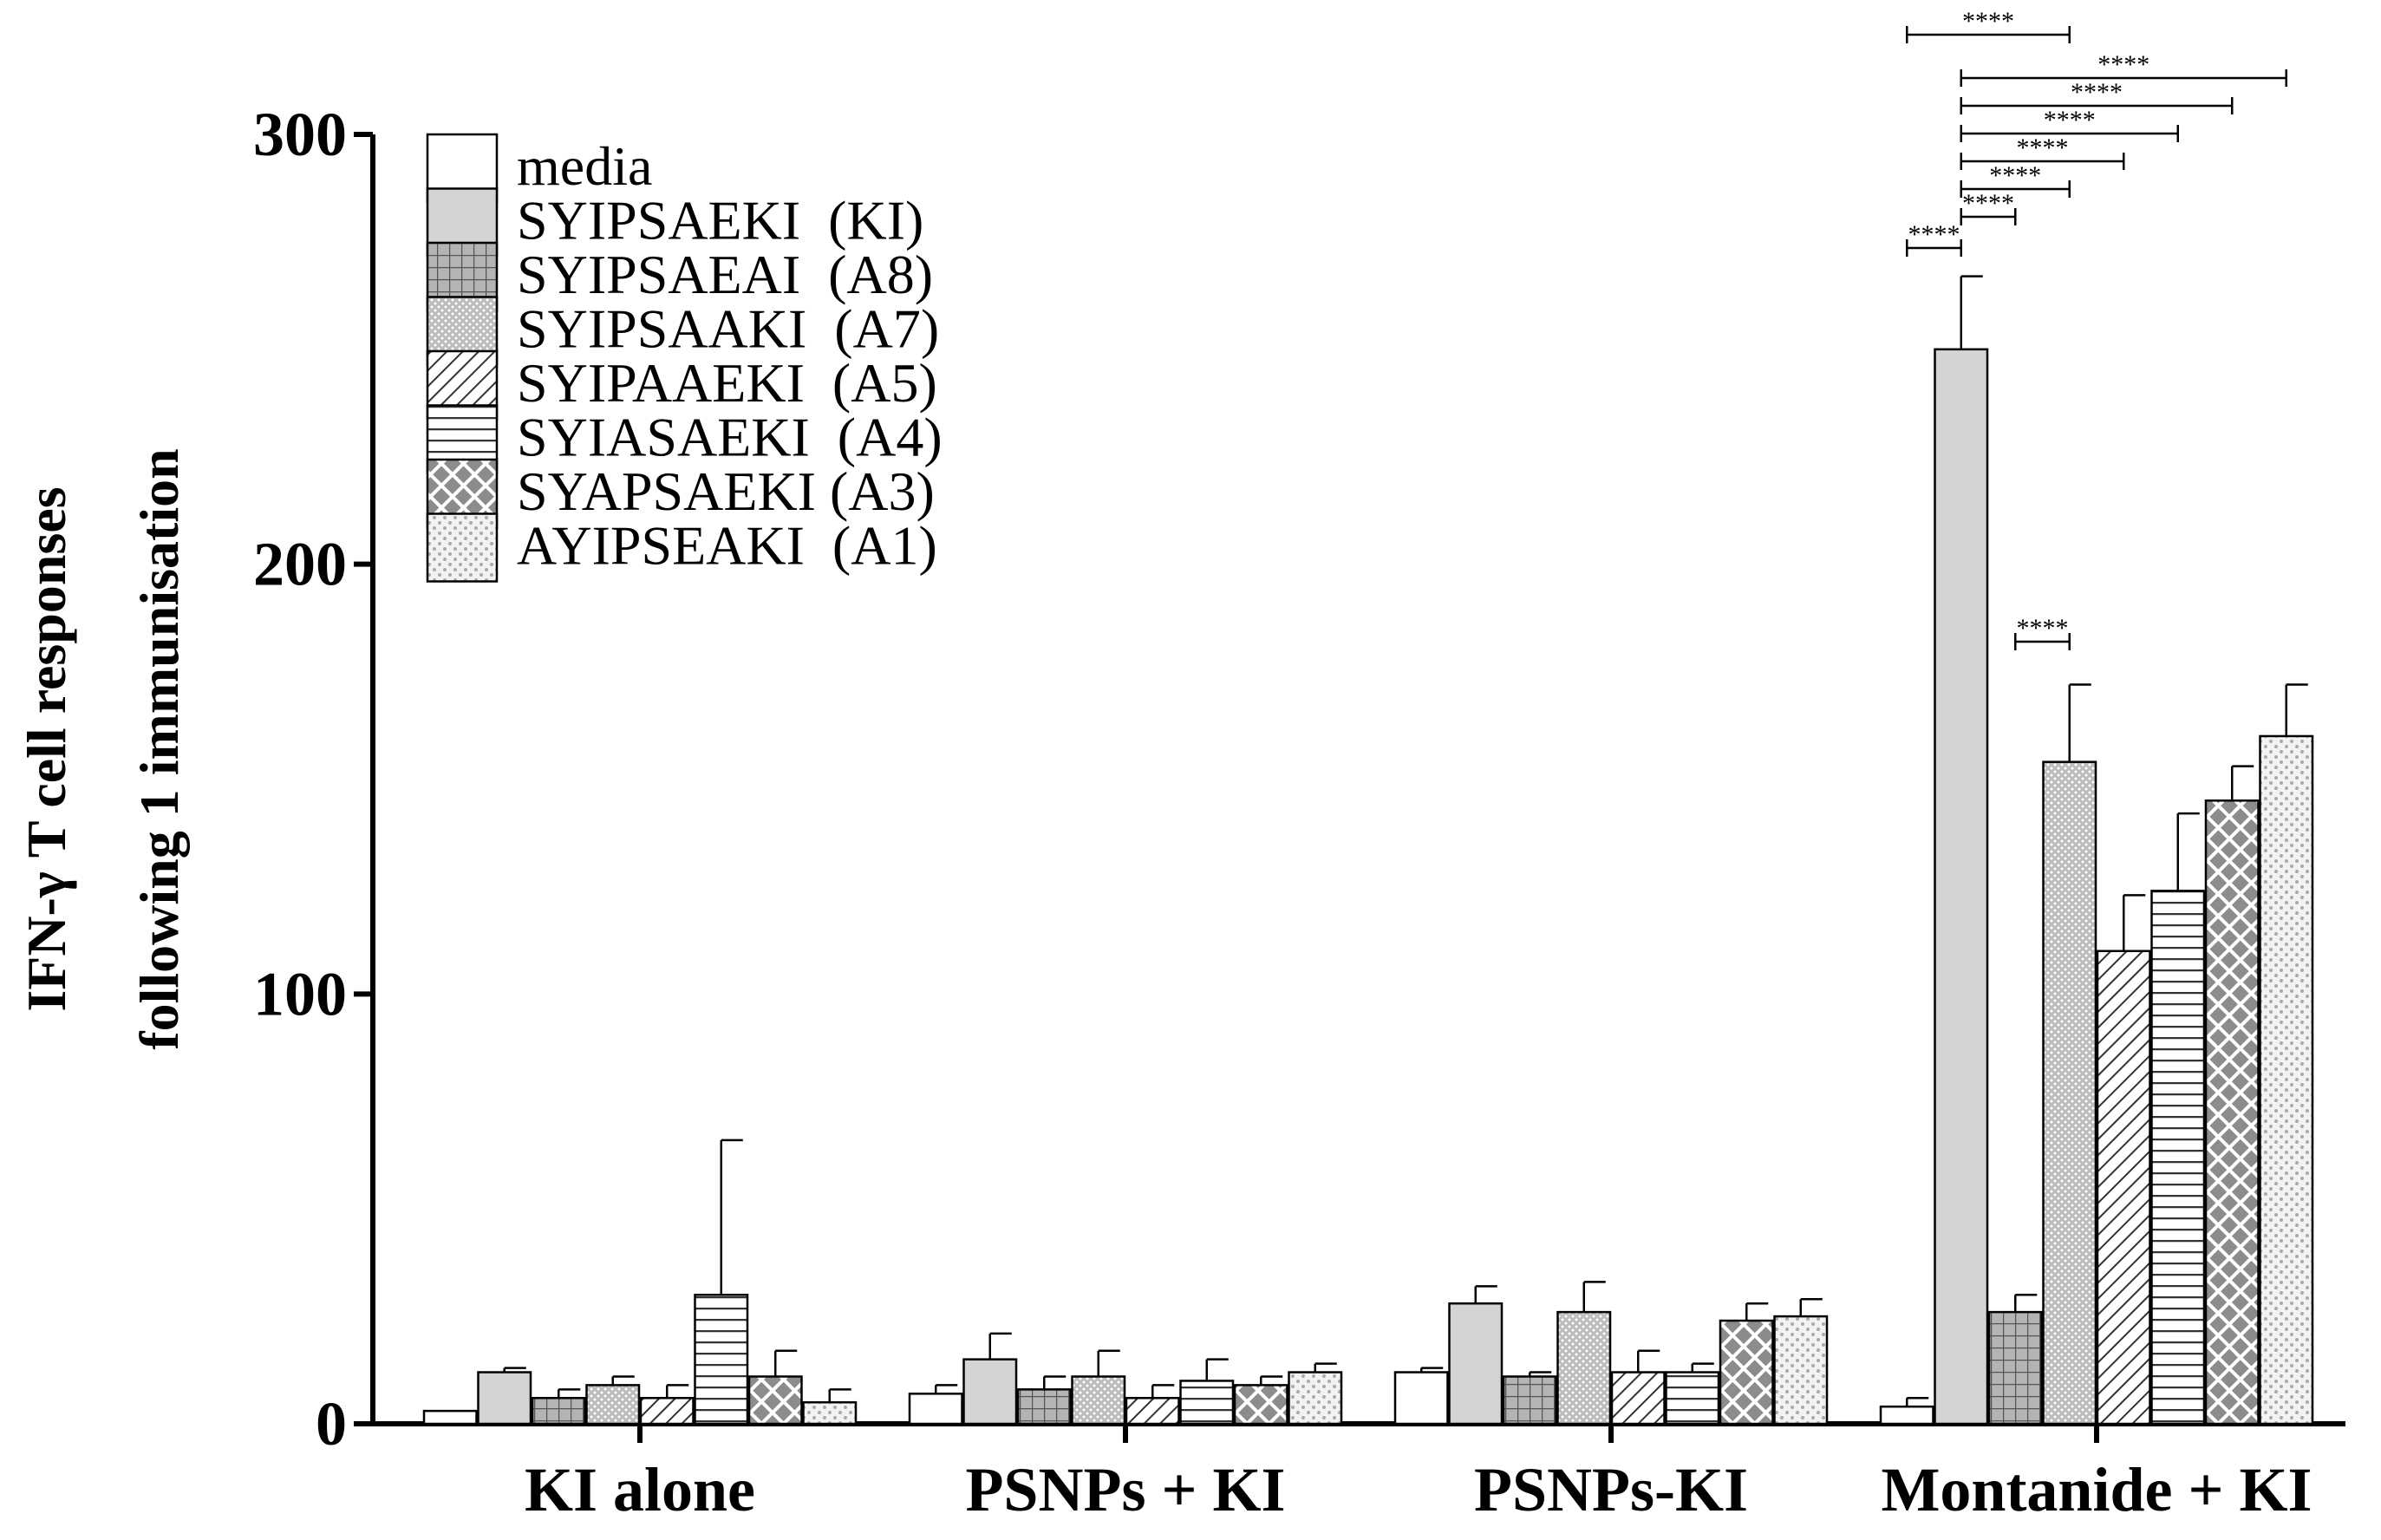 This screenshot has height=1540, width=2381. What do you see at coordinates (726, 491) in the screenshot?
I see `legend-label: SYAPSAEKI (A3)` at bounding box center [726, 491].